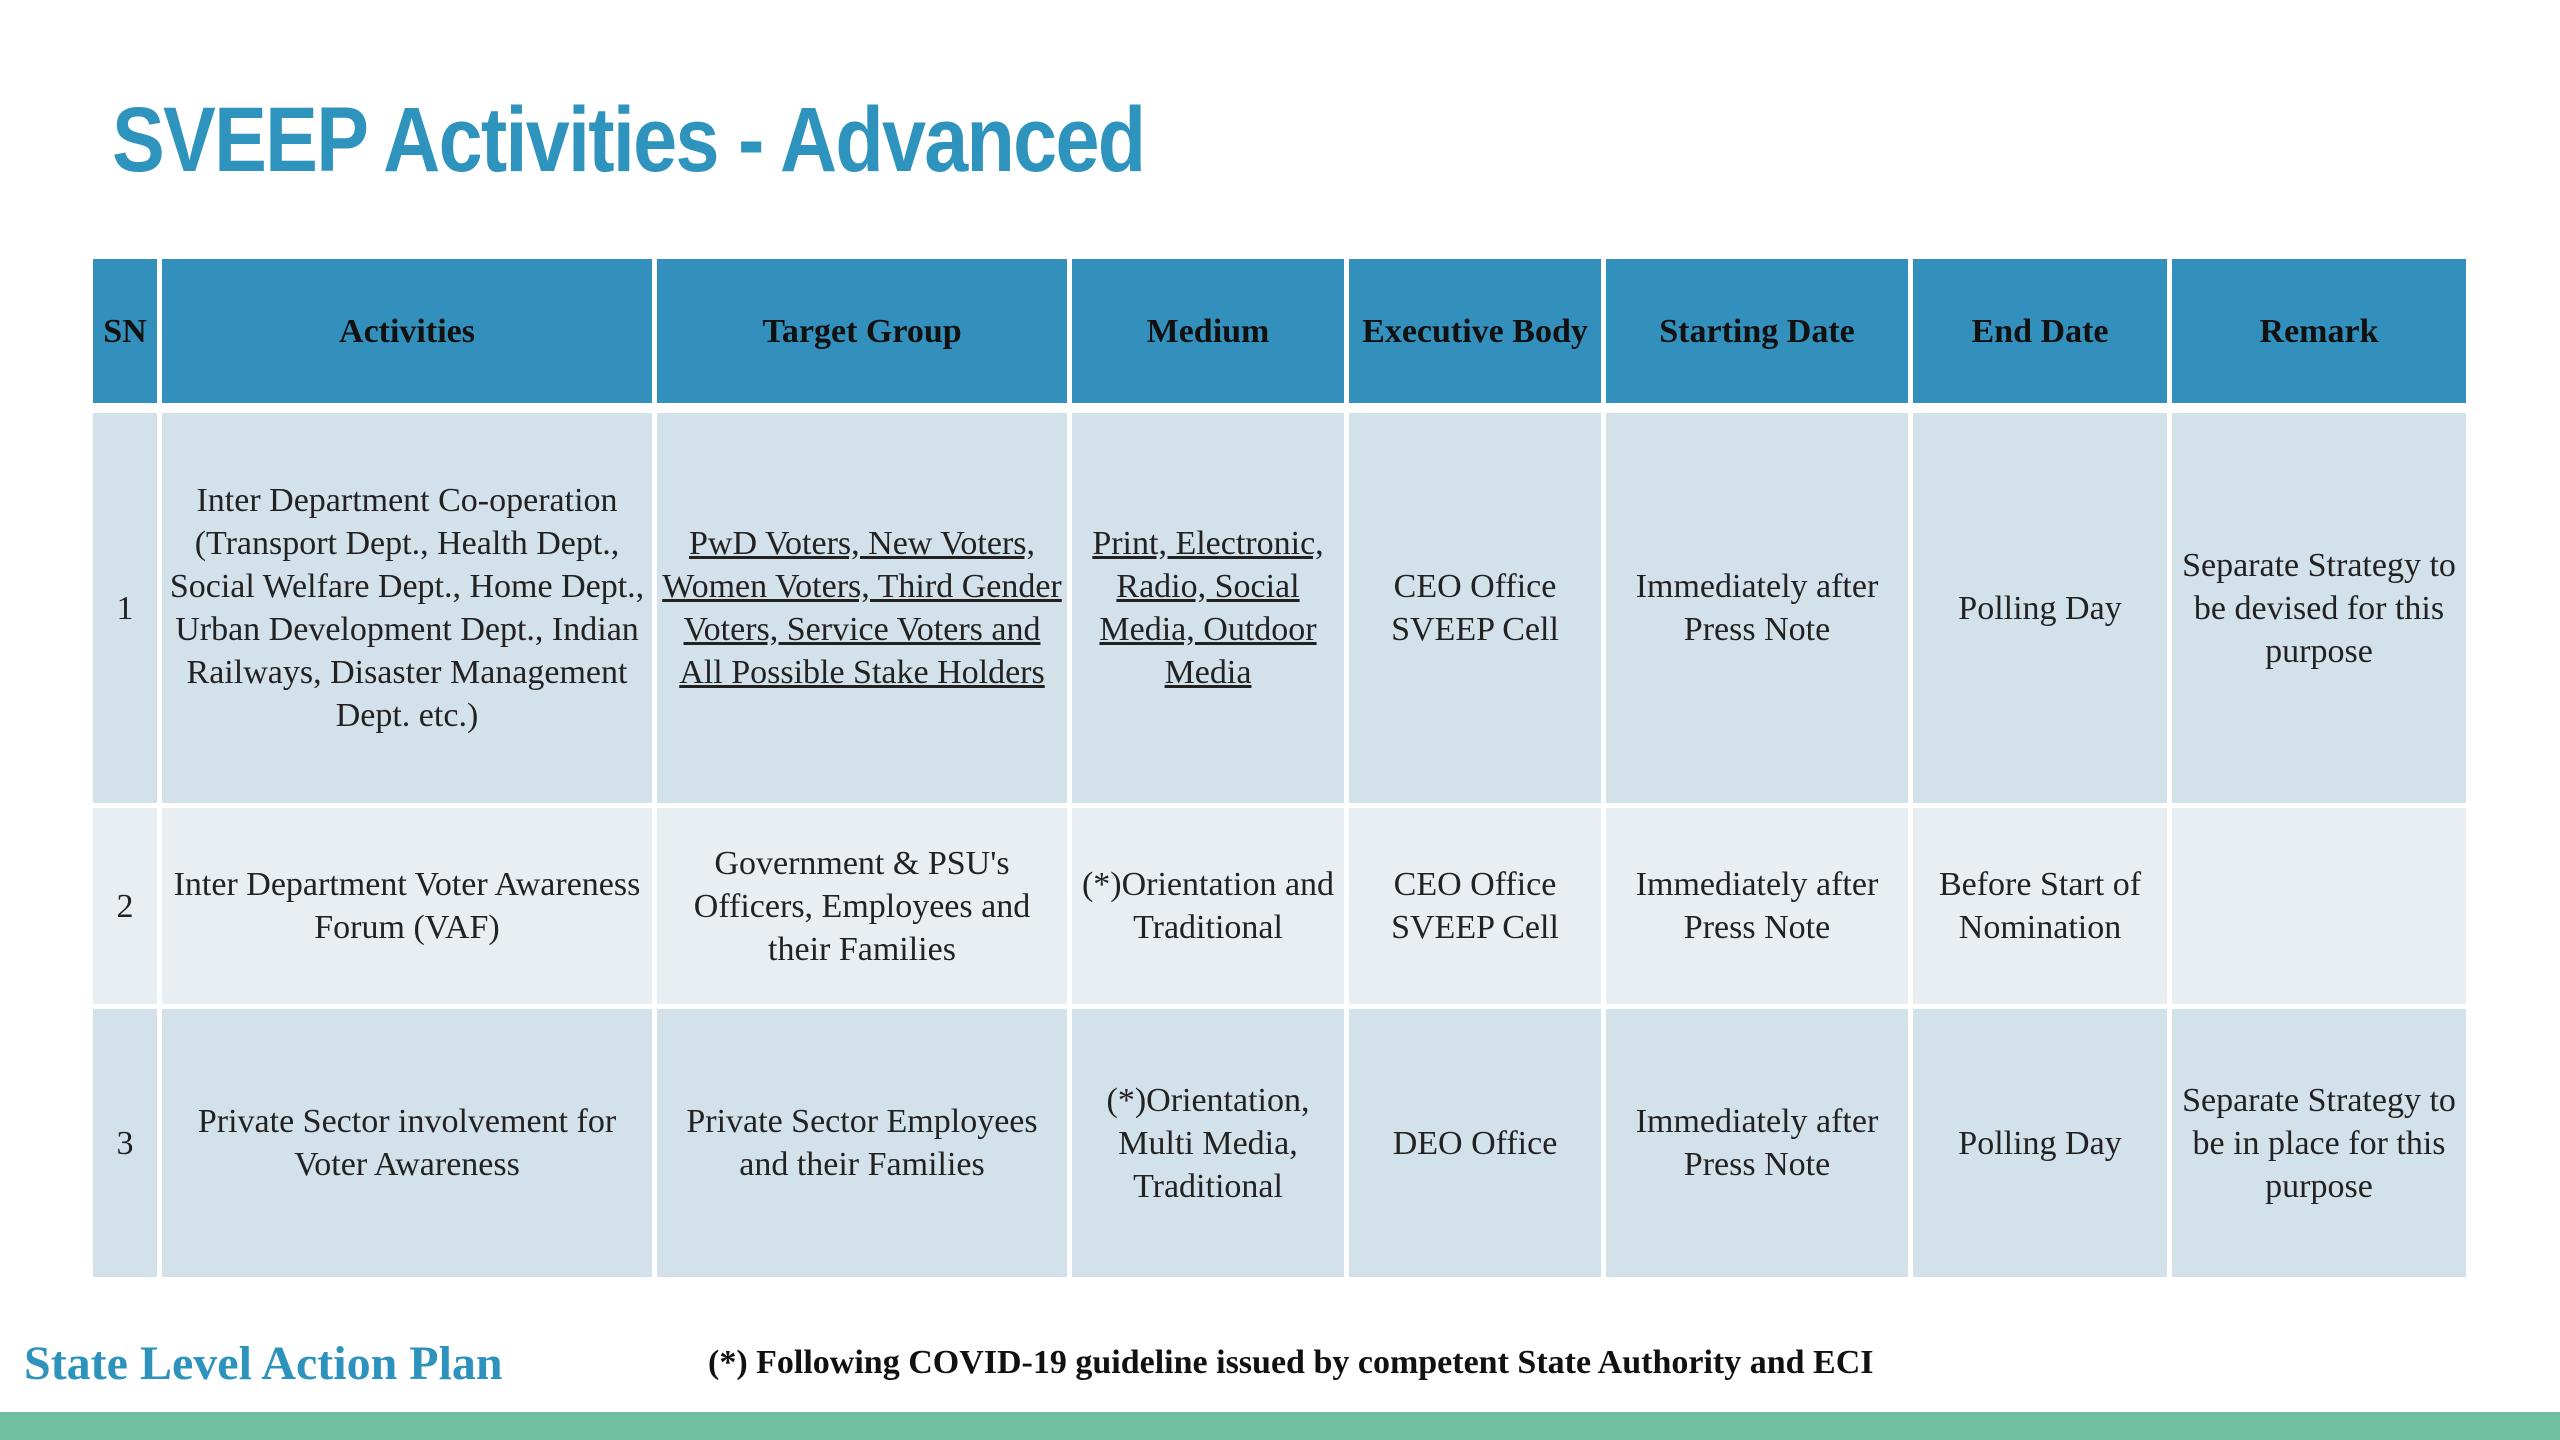  What do you see at coordinates (1208, 331) in the screenshot?
I see `header-medium: Medium` at bounding box center [1208, 331].